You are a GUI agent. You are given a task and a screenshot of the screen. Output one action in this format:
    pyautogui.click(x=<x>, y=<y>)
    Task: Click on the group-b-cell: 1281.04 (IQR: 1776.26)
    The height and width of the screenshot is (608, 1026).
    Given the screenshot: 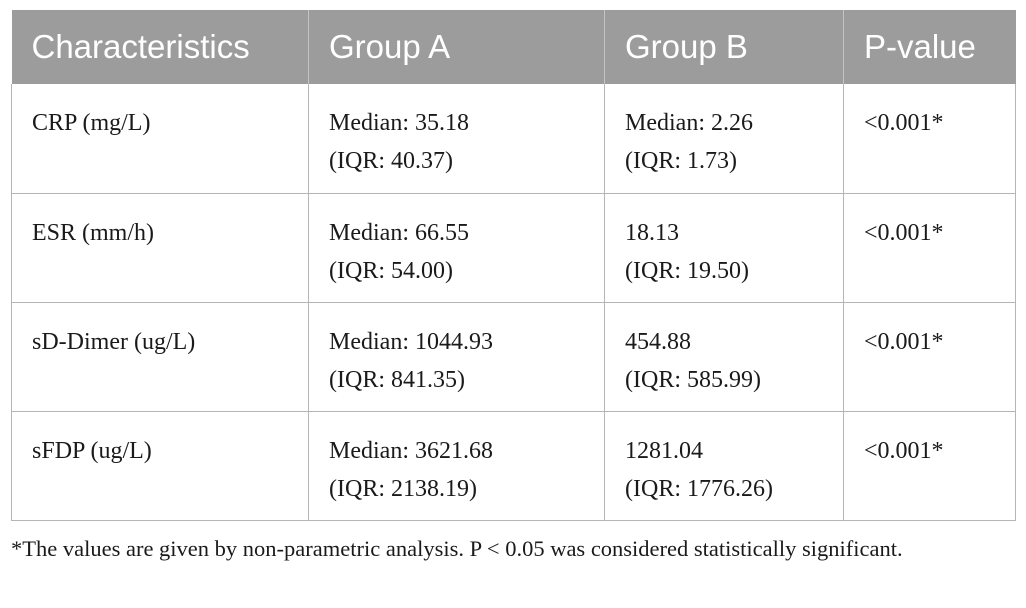 What is the action you would take?
    pyautogui.click(x=724, y=465)
    